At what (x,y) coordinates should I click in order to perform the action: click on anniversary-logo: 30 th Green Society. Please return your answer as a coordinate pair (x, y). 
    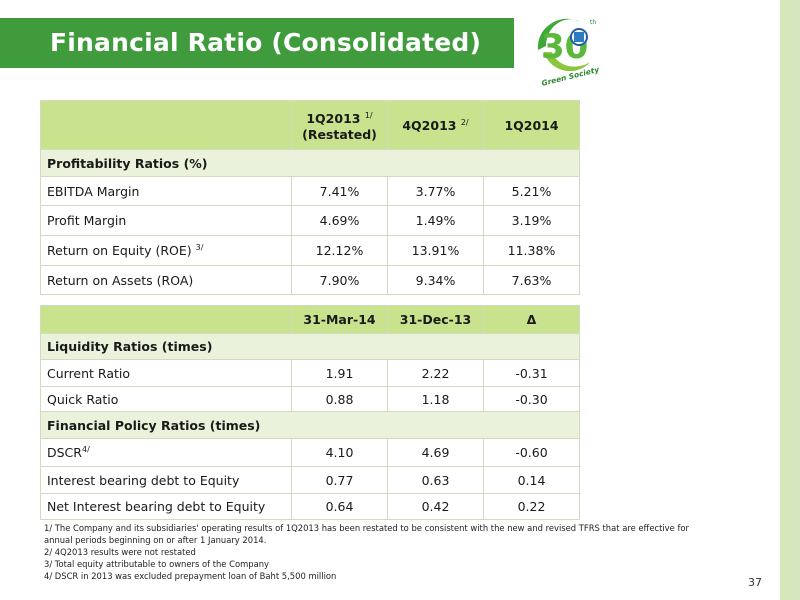
    Looking at the image, I should click on (568, 48).